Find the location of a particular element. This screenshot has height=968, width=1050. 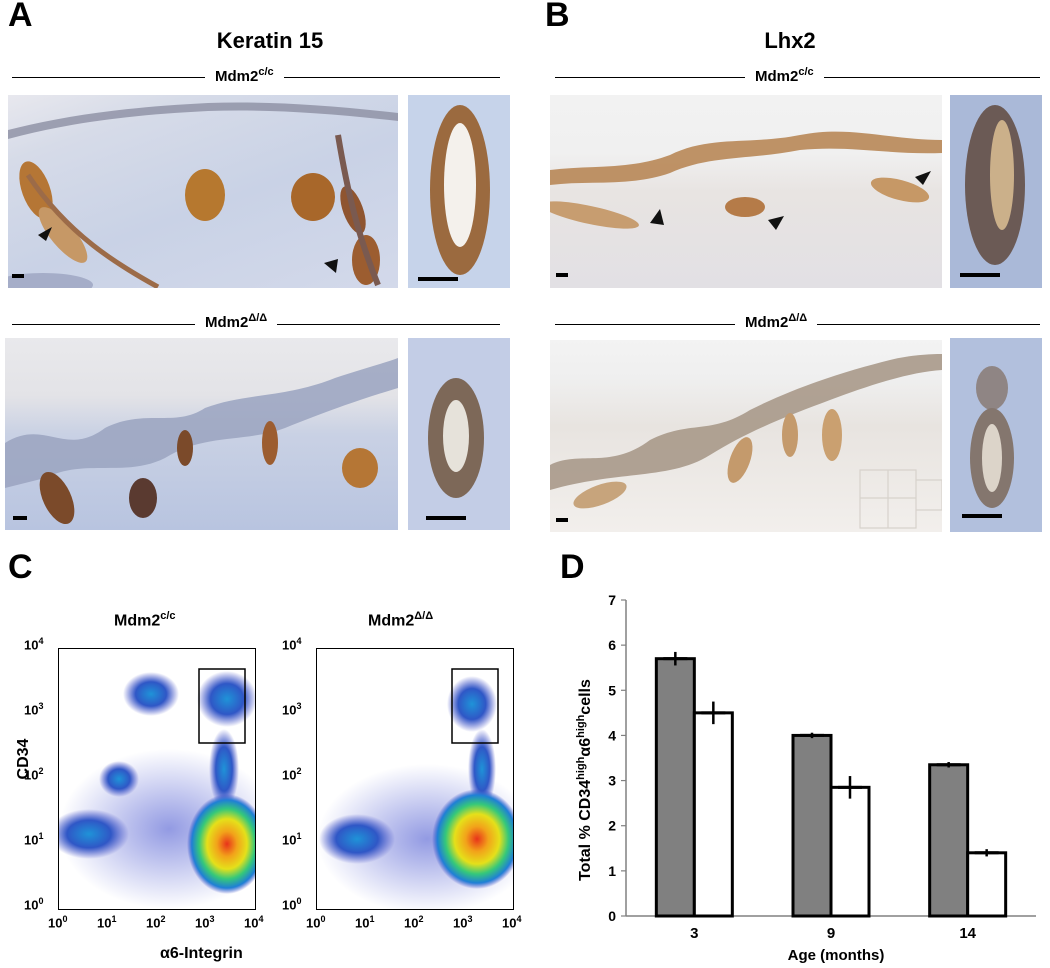

x-tick-label: 14 is located at coordinates (967, 933).